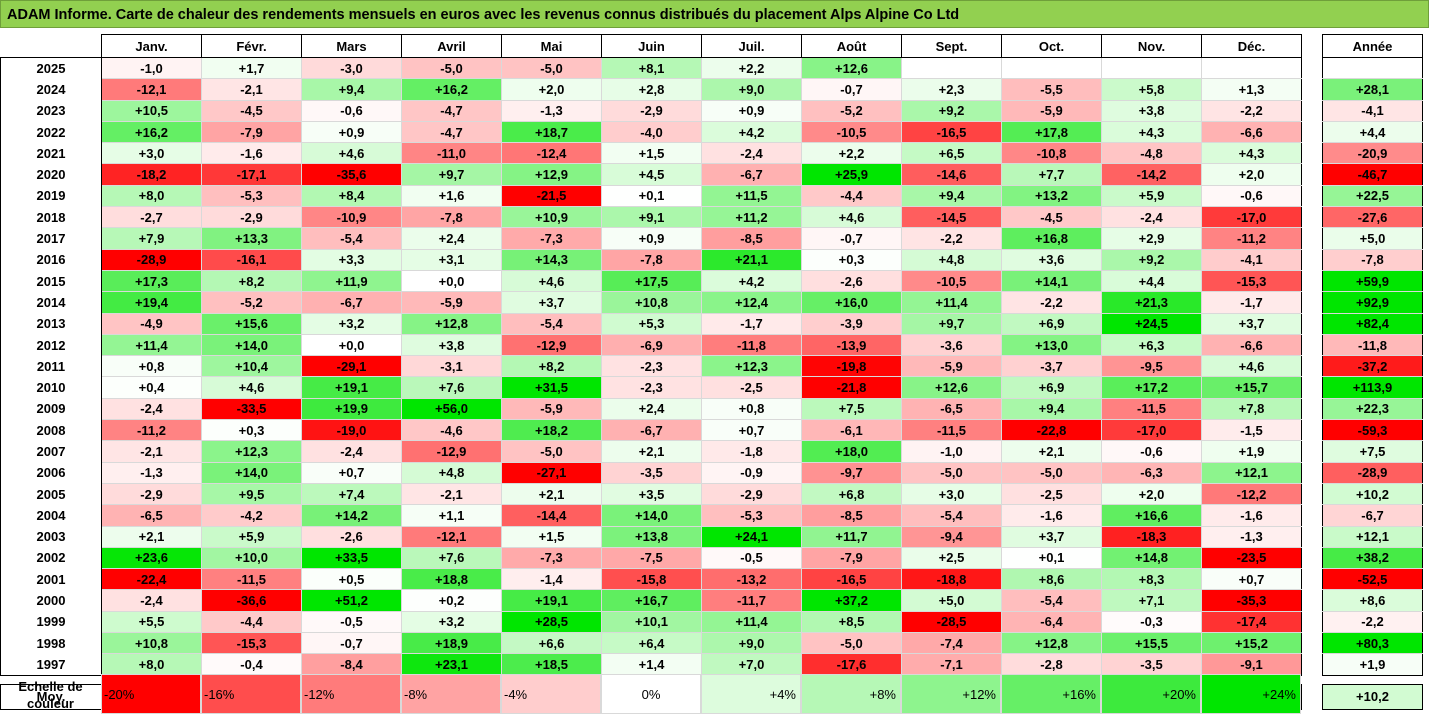  What do you see at coordinates (551, 579) in the screenshot?
I see `heatmap-cell: -1,4` at bounding box center [551, 579].